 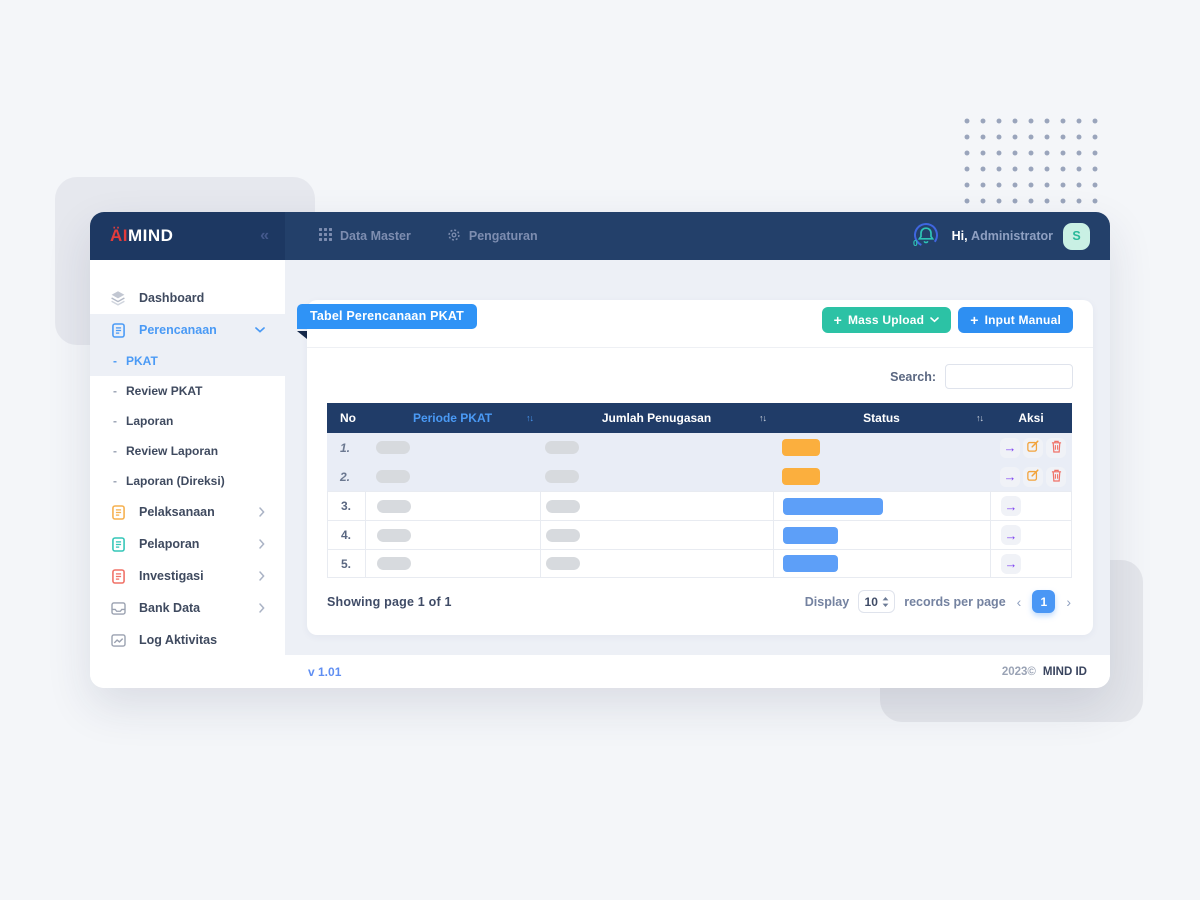 What do you see at coordinates (935, 320) in the screenshot?
I see `chevron-down-icon` at bounding box center [935, 320].